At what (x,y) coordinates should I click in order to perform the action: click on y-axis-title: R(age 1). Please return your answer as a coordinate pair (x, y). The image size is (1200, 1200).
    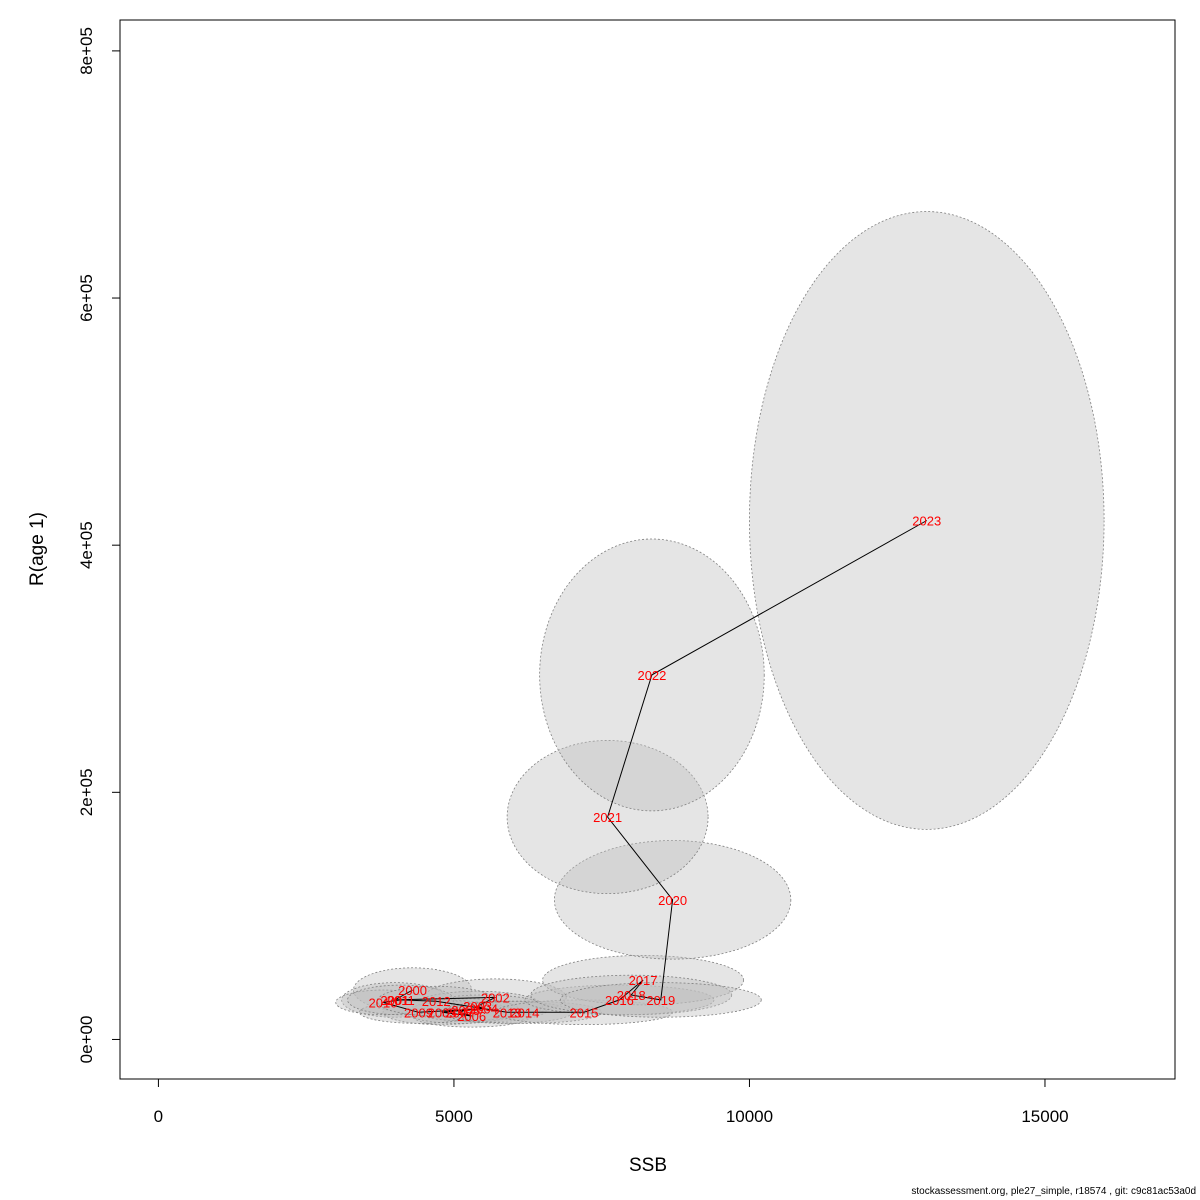
    Looking at the image, I should click on (37, 549).